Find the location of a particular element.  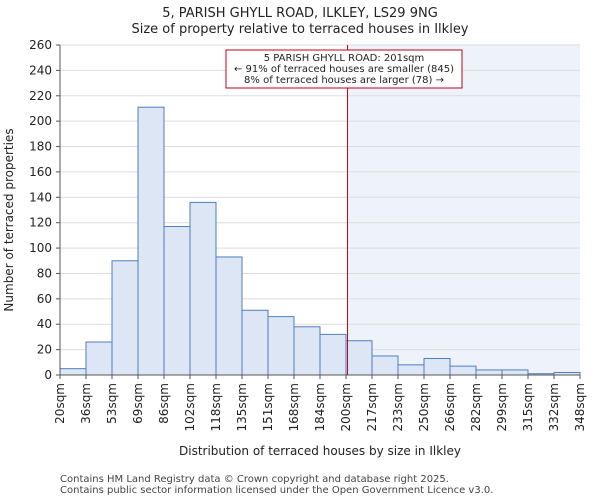

x-tick-label: 266sqm is located at coordinates (450, 407).